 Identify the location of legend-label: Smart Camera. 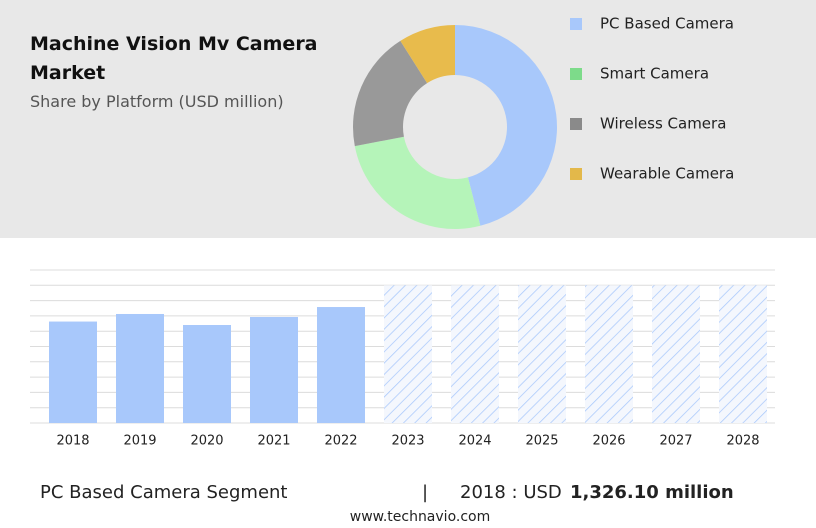
(654, 74).